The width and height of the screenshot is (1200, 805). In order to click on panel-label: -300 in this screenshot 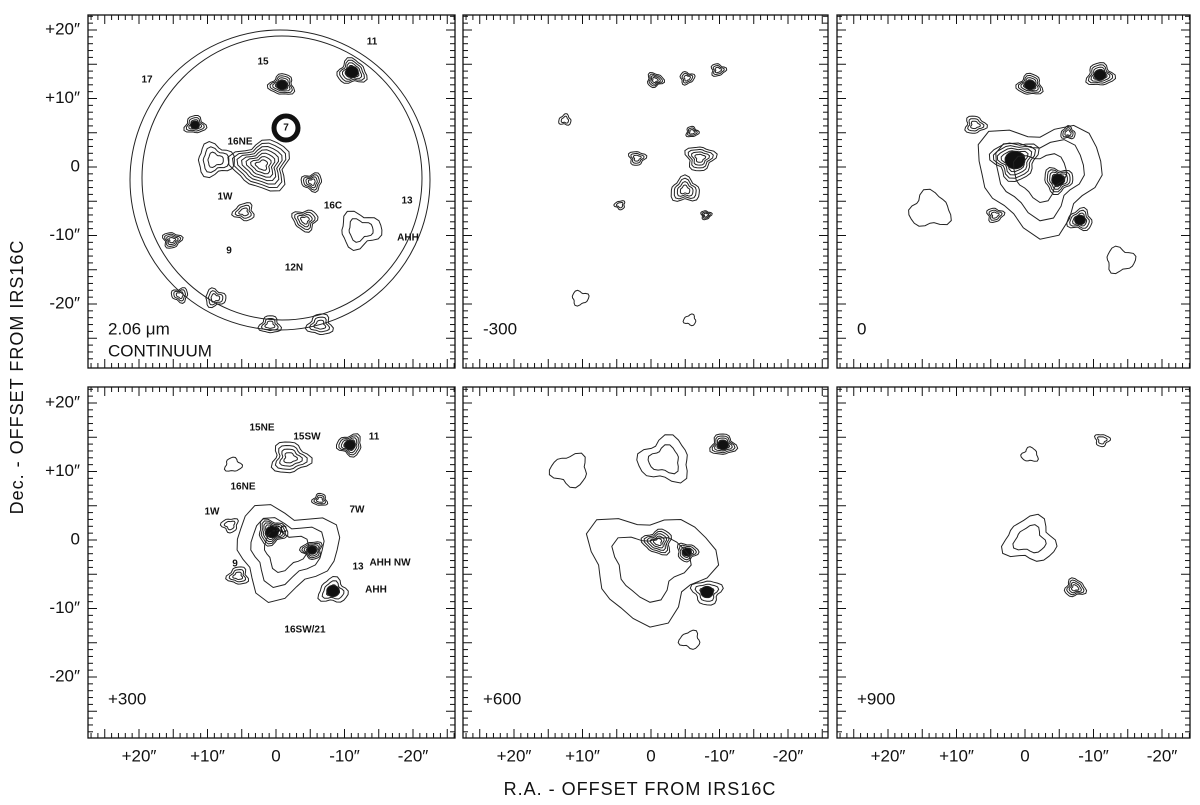, I will do `click(500, 328)`.